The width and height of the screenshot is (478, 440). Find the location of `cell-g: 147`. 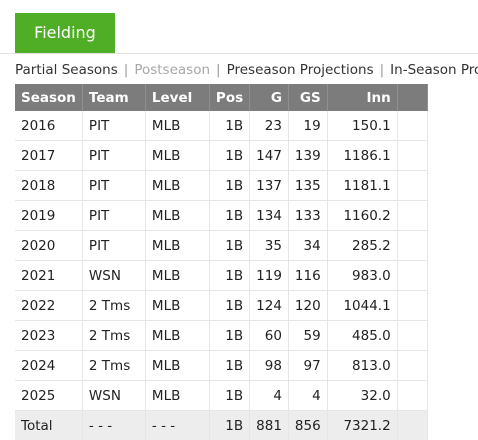

cell-g: 147 is located at coordinates (269, 155).